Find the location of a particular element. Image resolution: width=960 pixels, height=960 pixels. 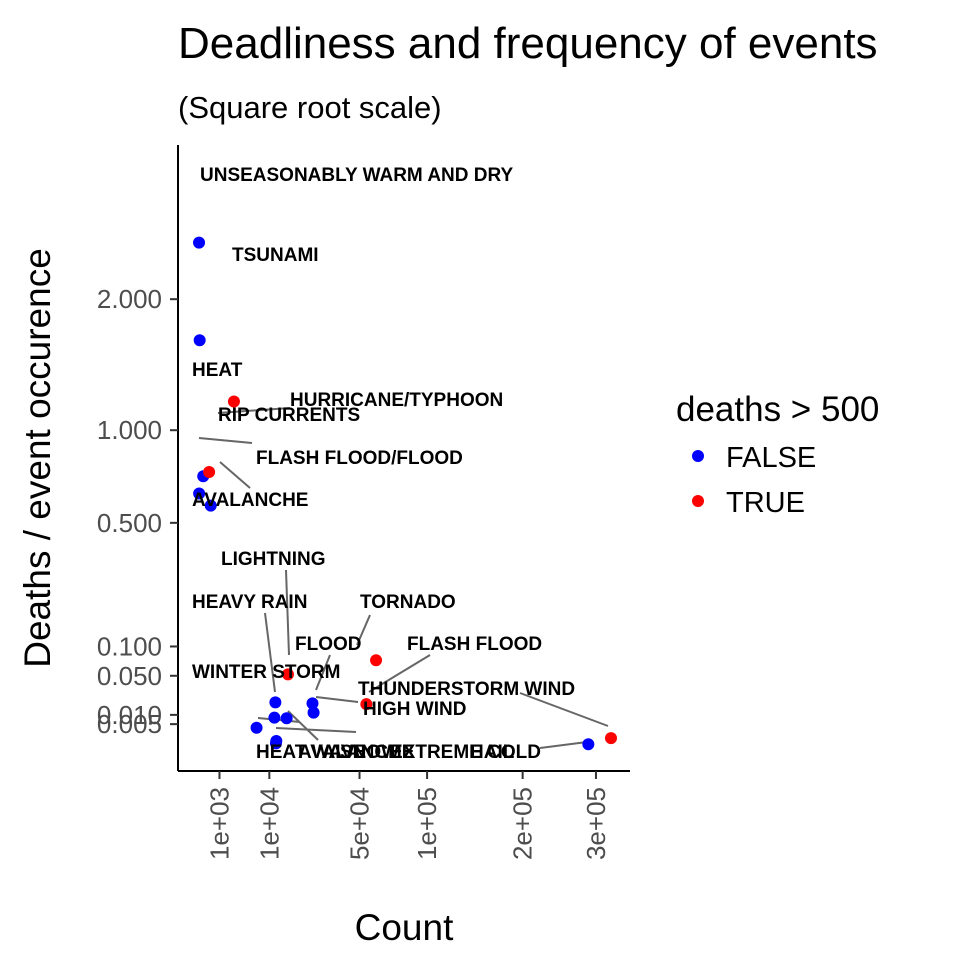

chart-subtitle: (Square root scale) is located at coordinates (310, 107).